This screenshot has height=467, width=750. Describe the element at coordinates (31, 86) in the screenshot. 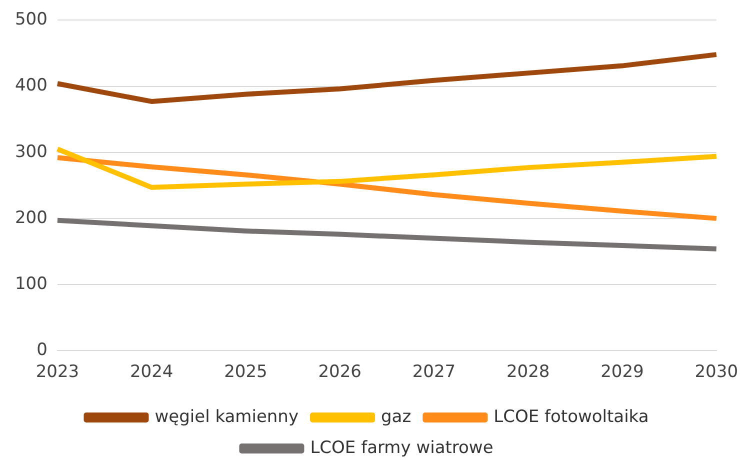

I see `y-tick-label: 400` at that location.